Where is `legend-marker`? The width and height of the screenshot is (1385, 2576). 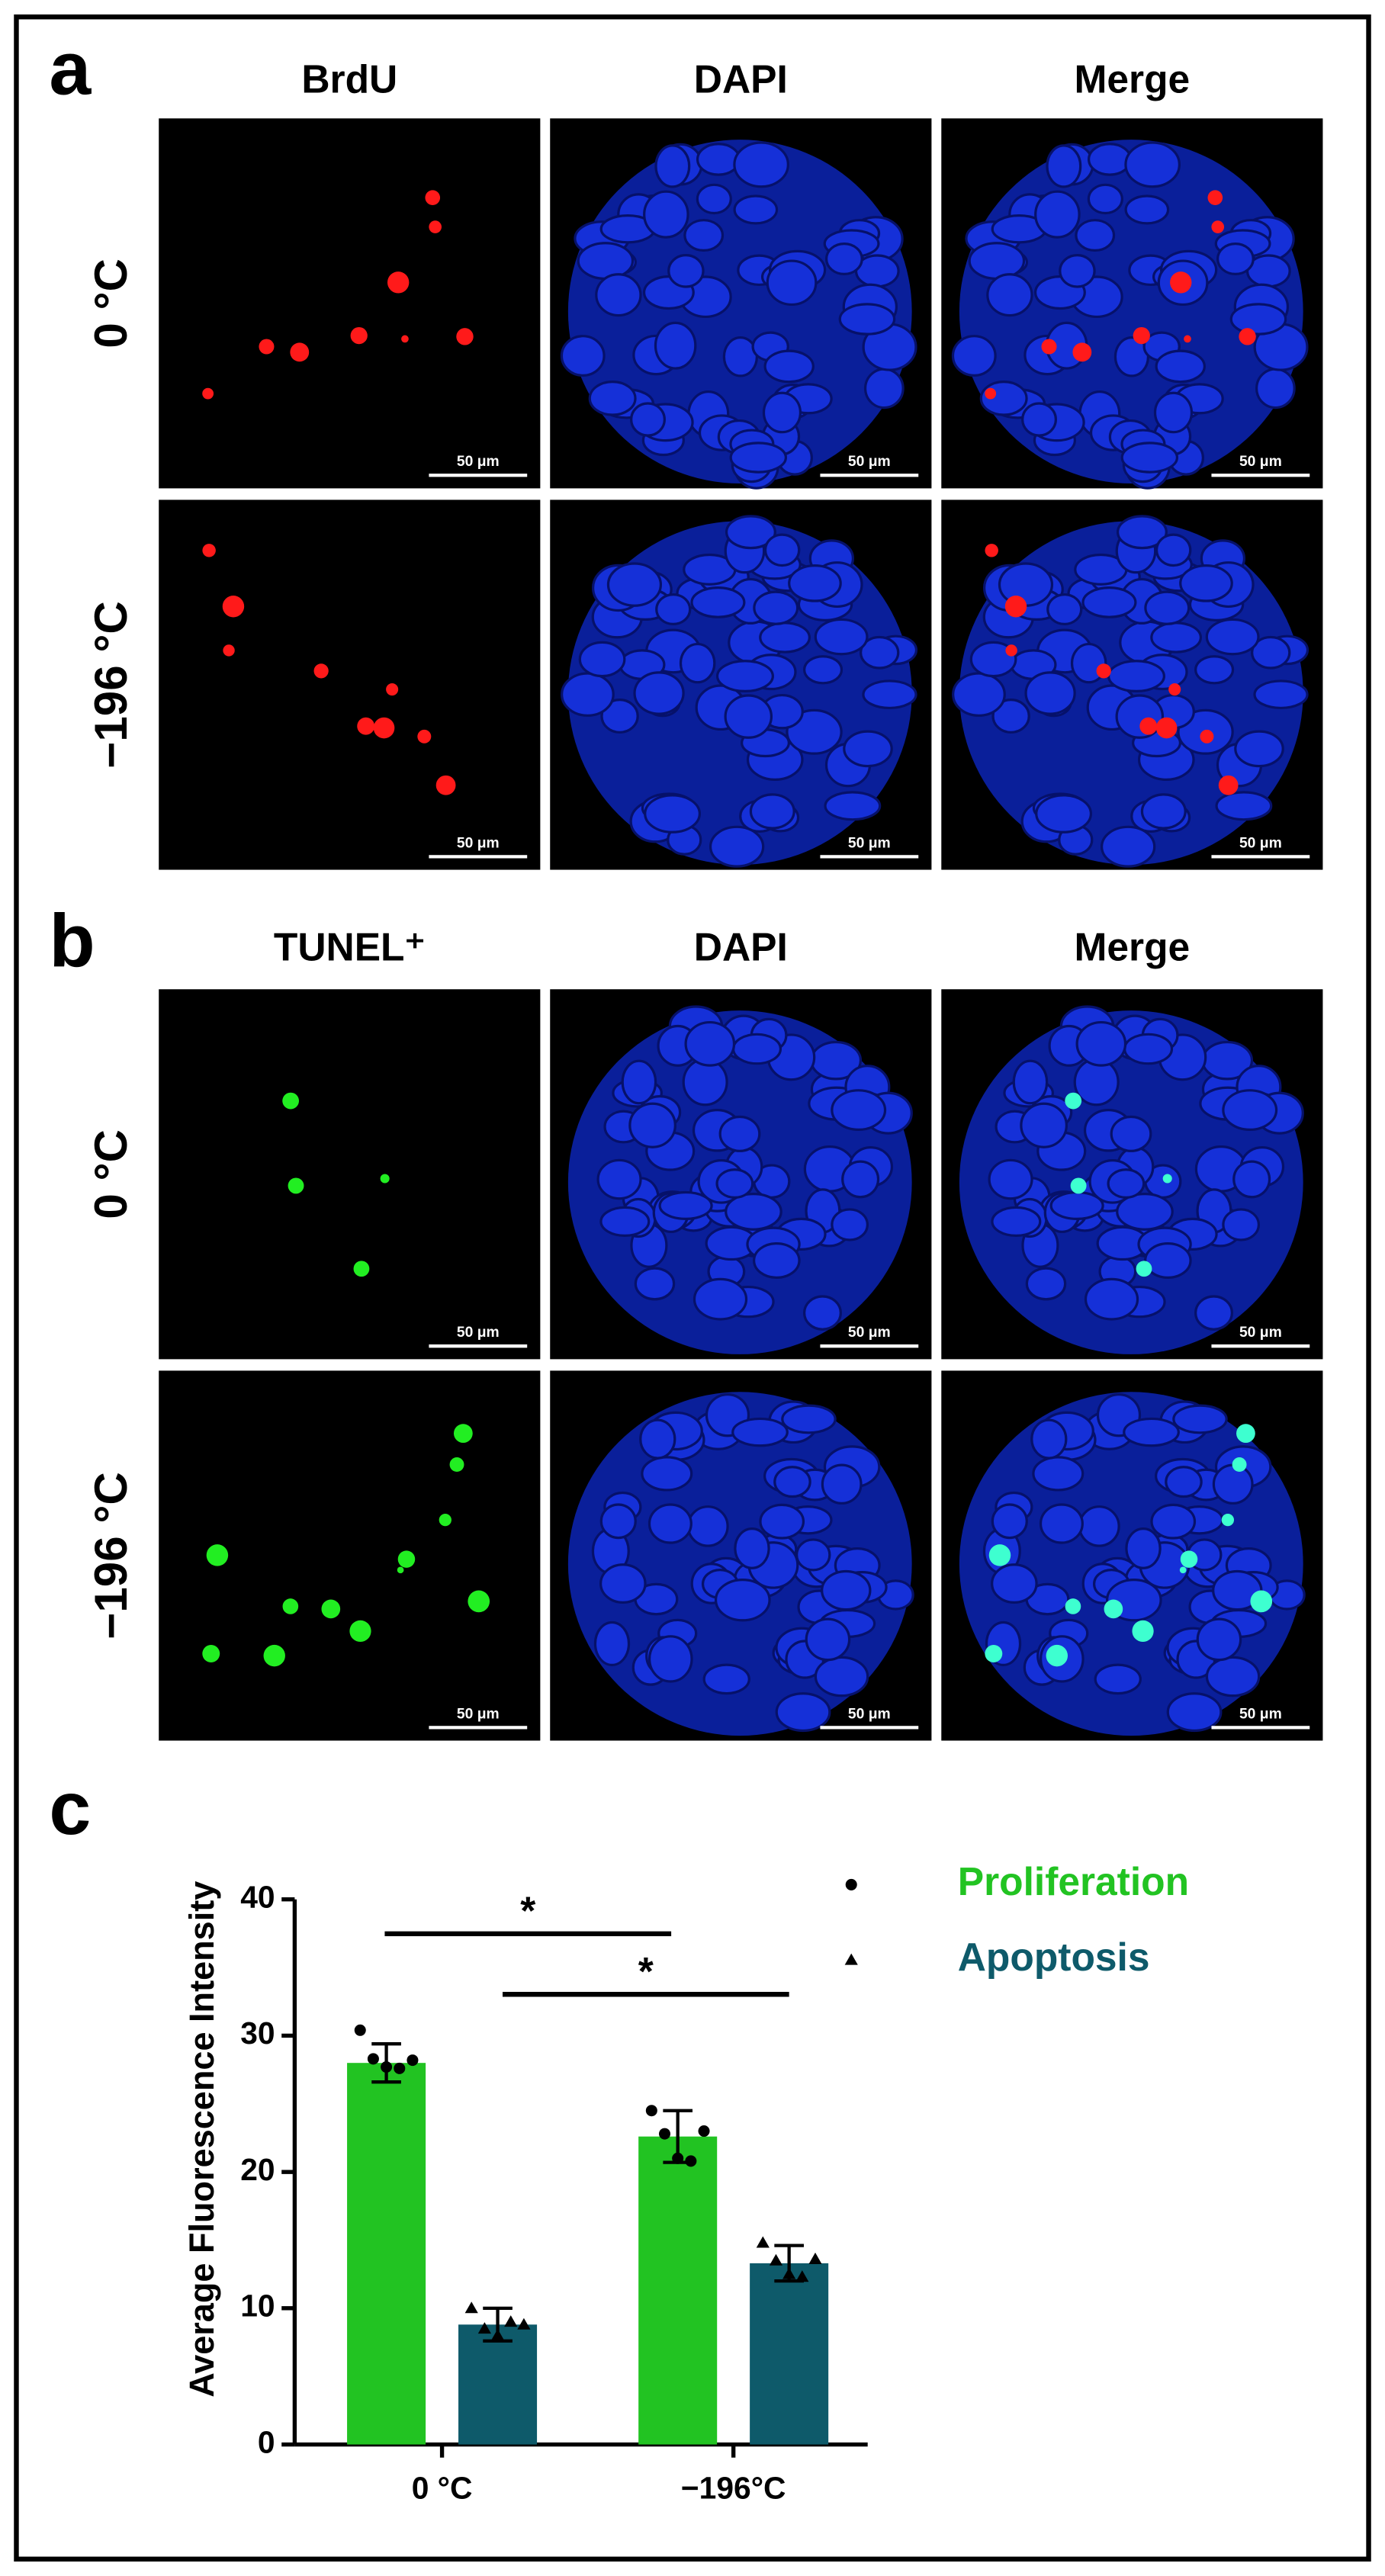
legend-marker is located at coordinates (851, 1884).